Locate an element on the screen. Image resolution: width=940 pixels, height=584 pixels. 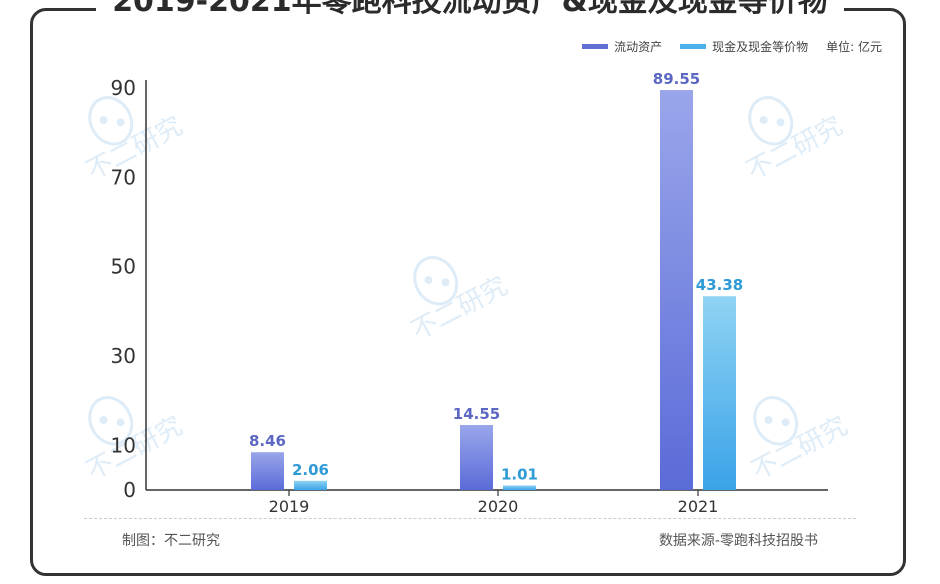
footer-divider is located at coordinates (470, 518).